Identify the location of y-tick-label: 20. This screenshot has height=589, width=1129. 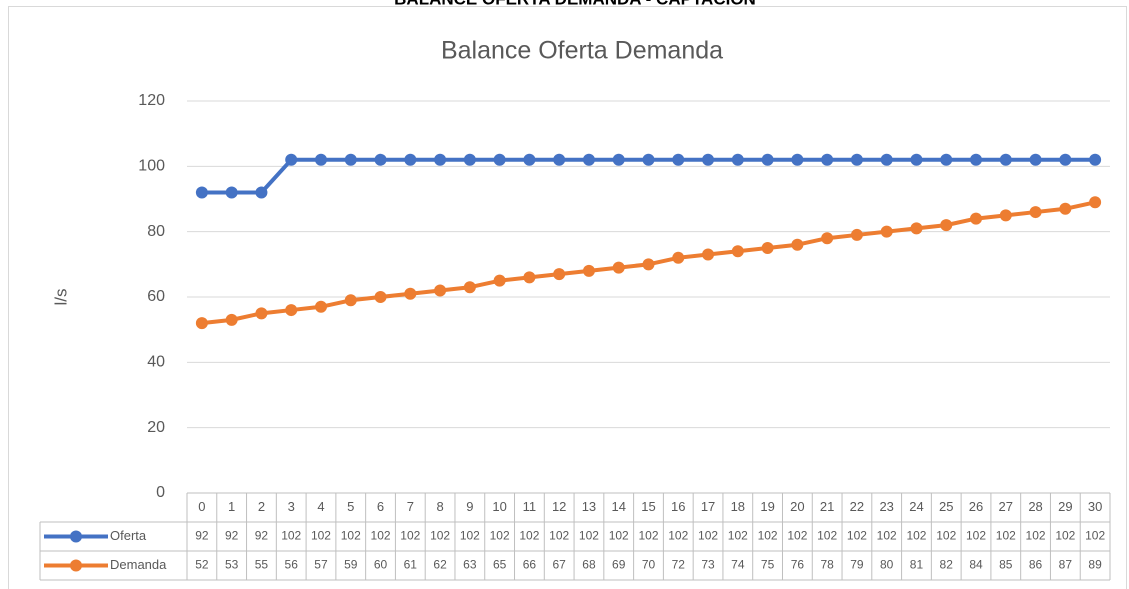
(156, 427).